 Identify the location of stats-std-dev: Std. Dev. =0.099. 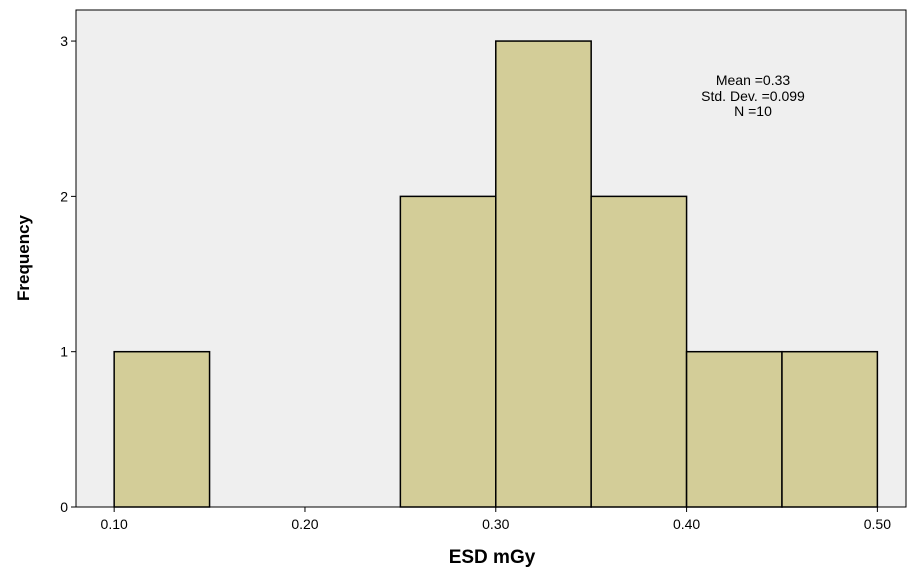
(753, 96).